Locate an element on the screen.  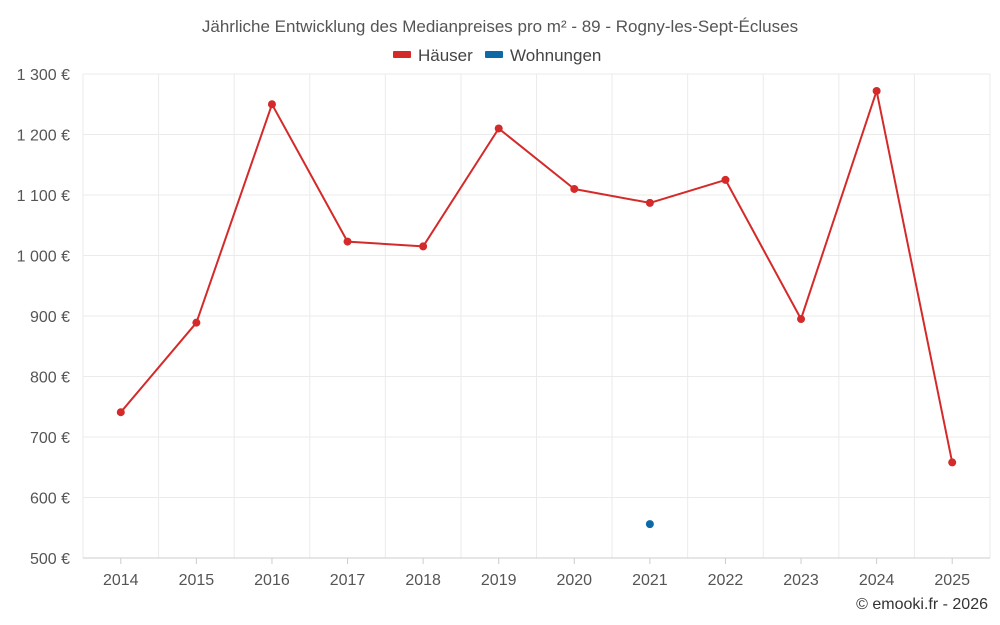
legend-swatch-haeuser is located at coordinates (402, 54).